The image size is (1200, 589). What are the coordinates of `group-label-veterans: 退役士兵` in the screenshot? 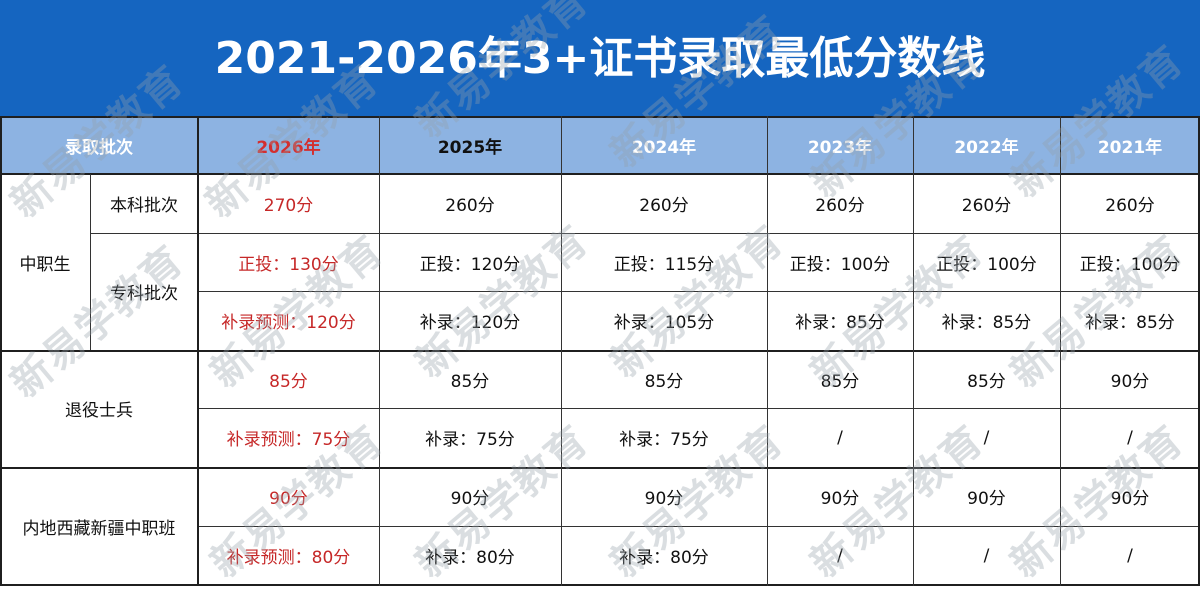 It's located at (99, 408).